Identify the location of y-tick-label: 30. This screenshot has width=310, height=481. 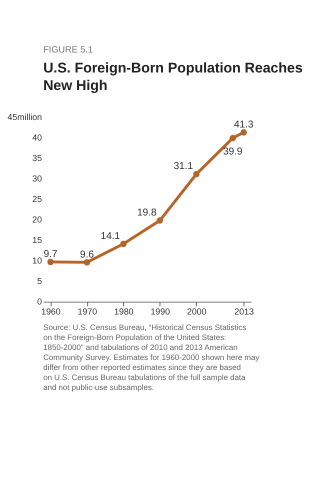
(37, 179).